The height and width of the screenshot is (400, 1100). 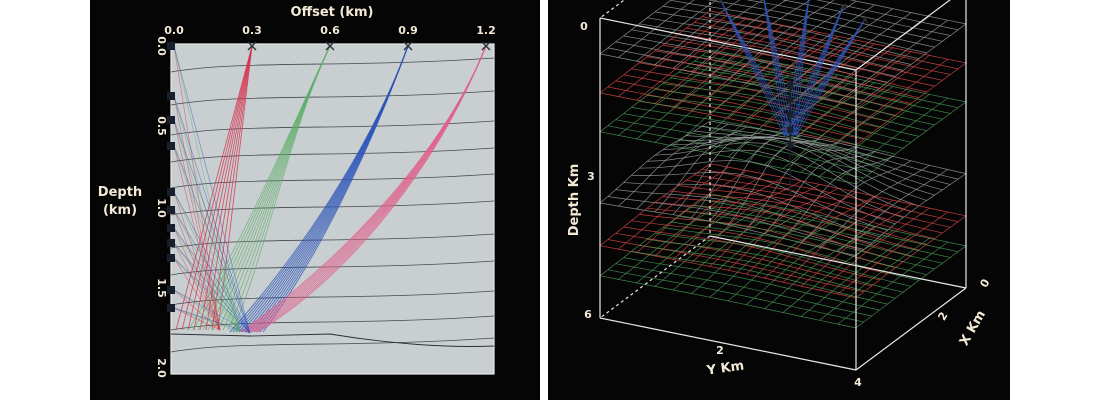 What do you see at coordinates (171, 177) in the screenshot?
I see `receiver-markers` at bounding box center [171, 177].